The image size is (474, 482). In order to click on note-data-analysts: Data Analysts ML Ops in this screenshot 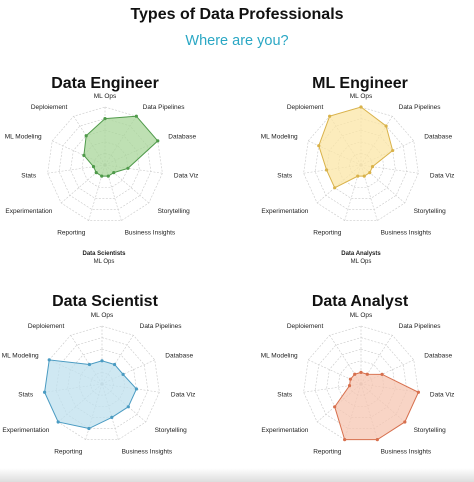, I will do `click(360, 258)`.